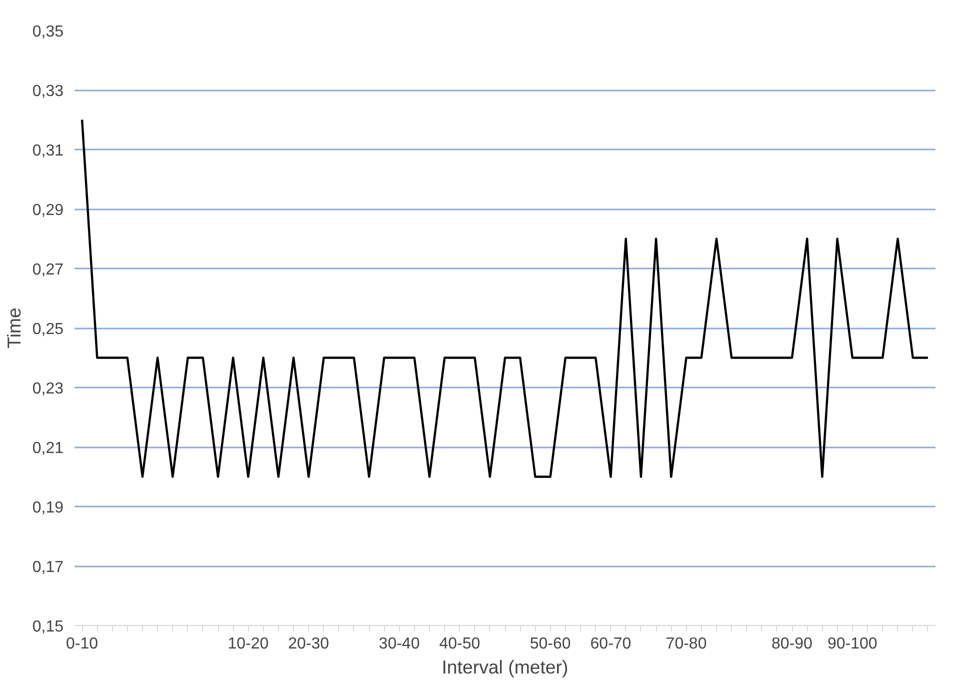 The image size is (979, 685). I want to click on x-axis-title: Interval (meter), so click(505, 667).